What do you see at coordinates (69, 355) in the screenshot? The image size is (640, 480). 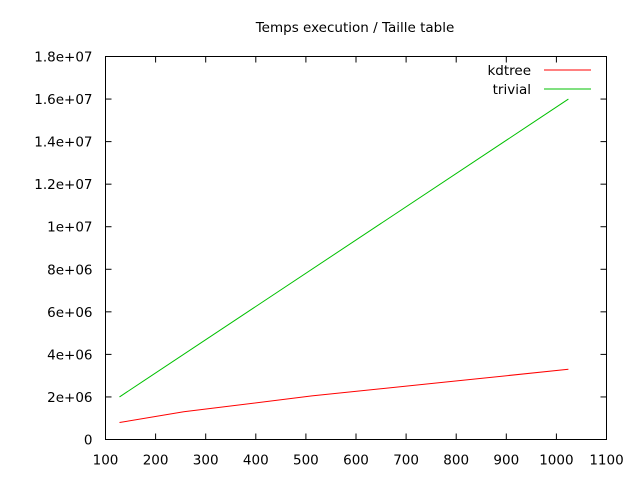 I see `y-tick-label: 4e+06` at bounding box center [69, 355].